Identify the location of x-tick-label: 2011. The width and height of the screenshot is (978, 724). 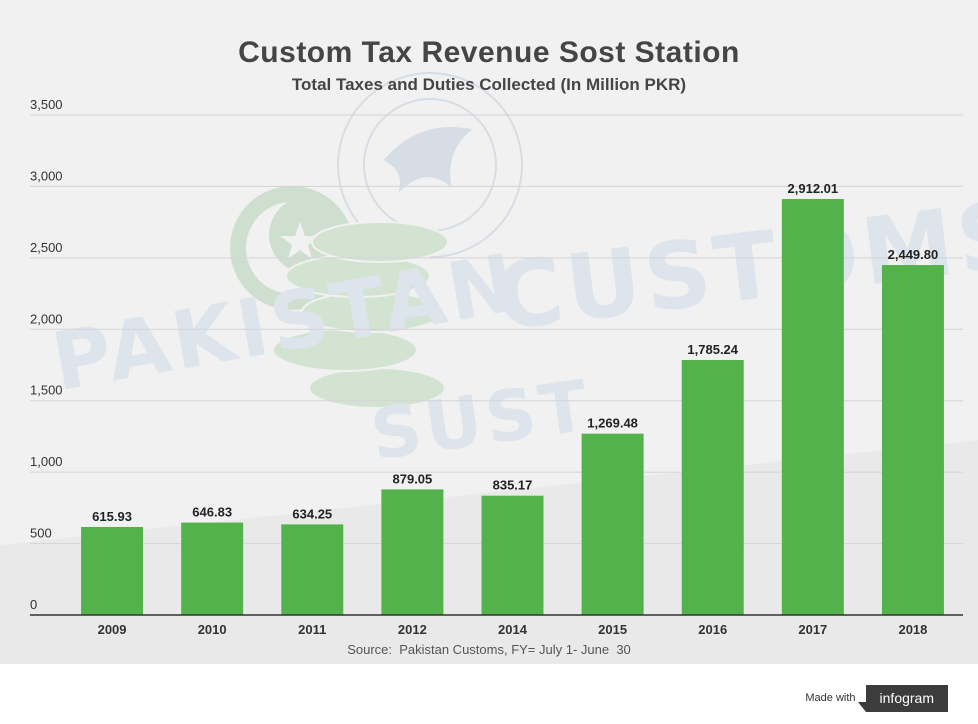
(312, 629).